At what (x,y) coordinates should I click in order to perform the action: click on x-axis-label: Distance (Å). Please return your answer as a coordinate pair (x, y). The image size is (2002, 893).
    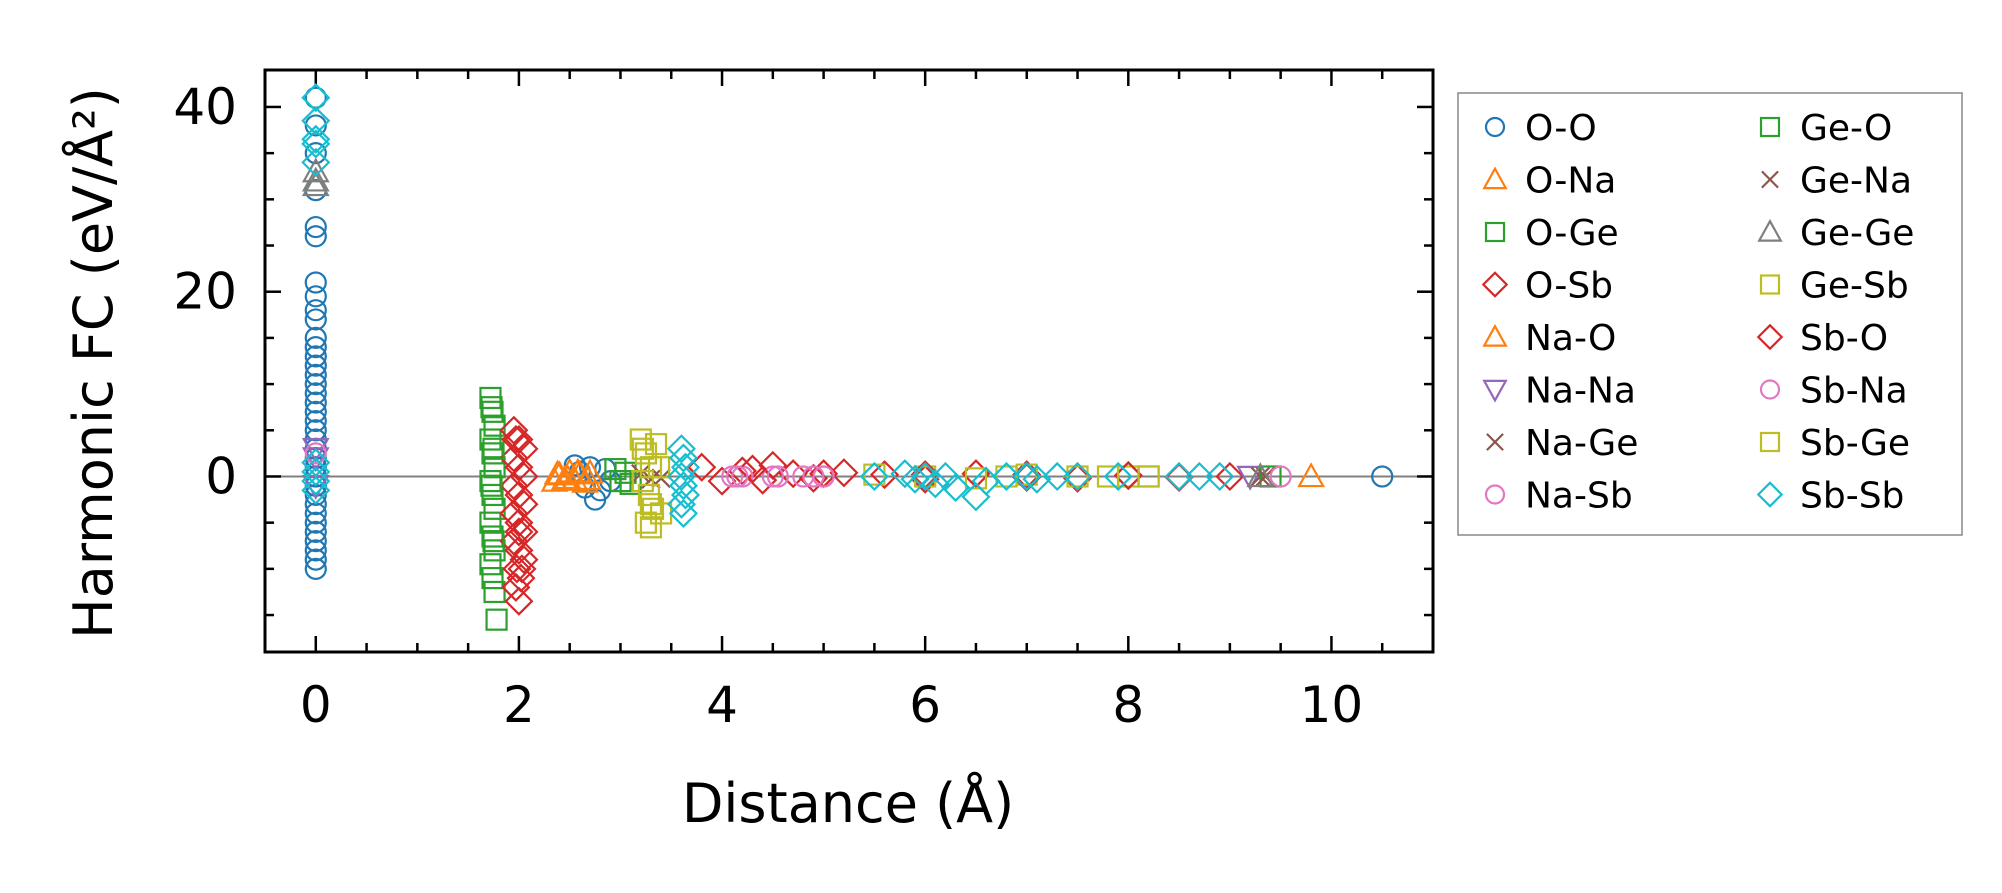
    Looking at the image, I should click on (848, 803).